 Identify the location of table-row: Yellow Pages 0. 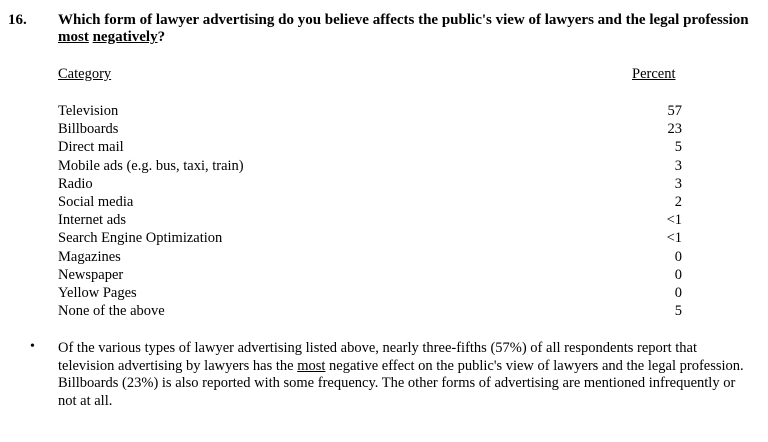
(378, 293).